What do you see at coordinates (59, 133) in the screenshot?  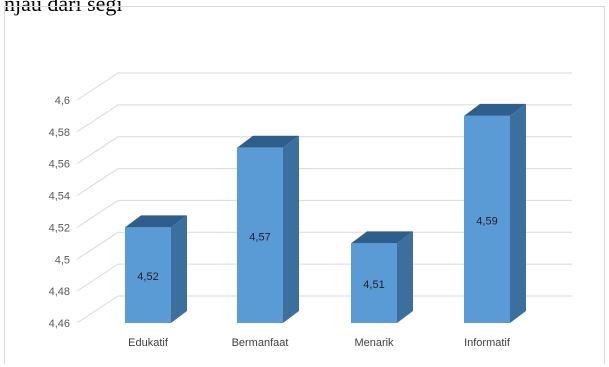 I see `y-tick-label: 4,58` at bounding box center [59, 133].